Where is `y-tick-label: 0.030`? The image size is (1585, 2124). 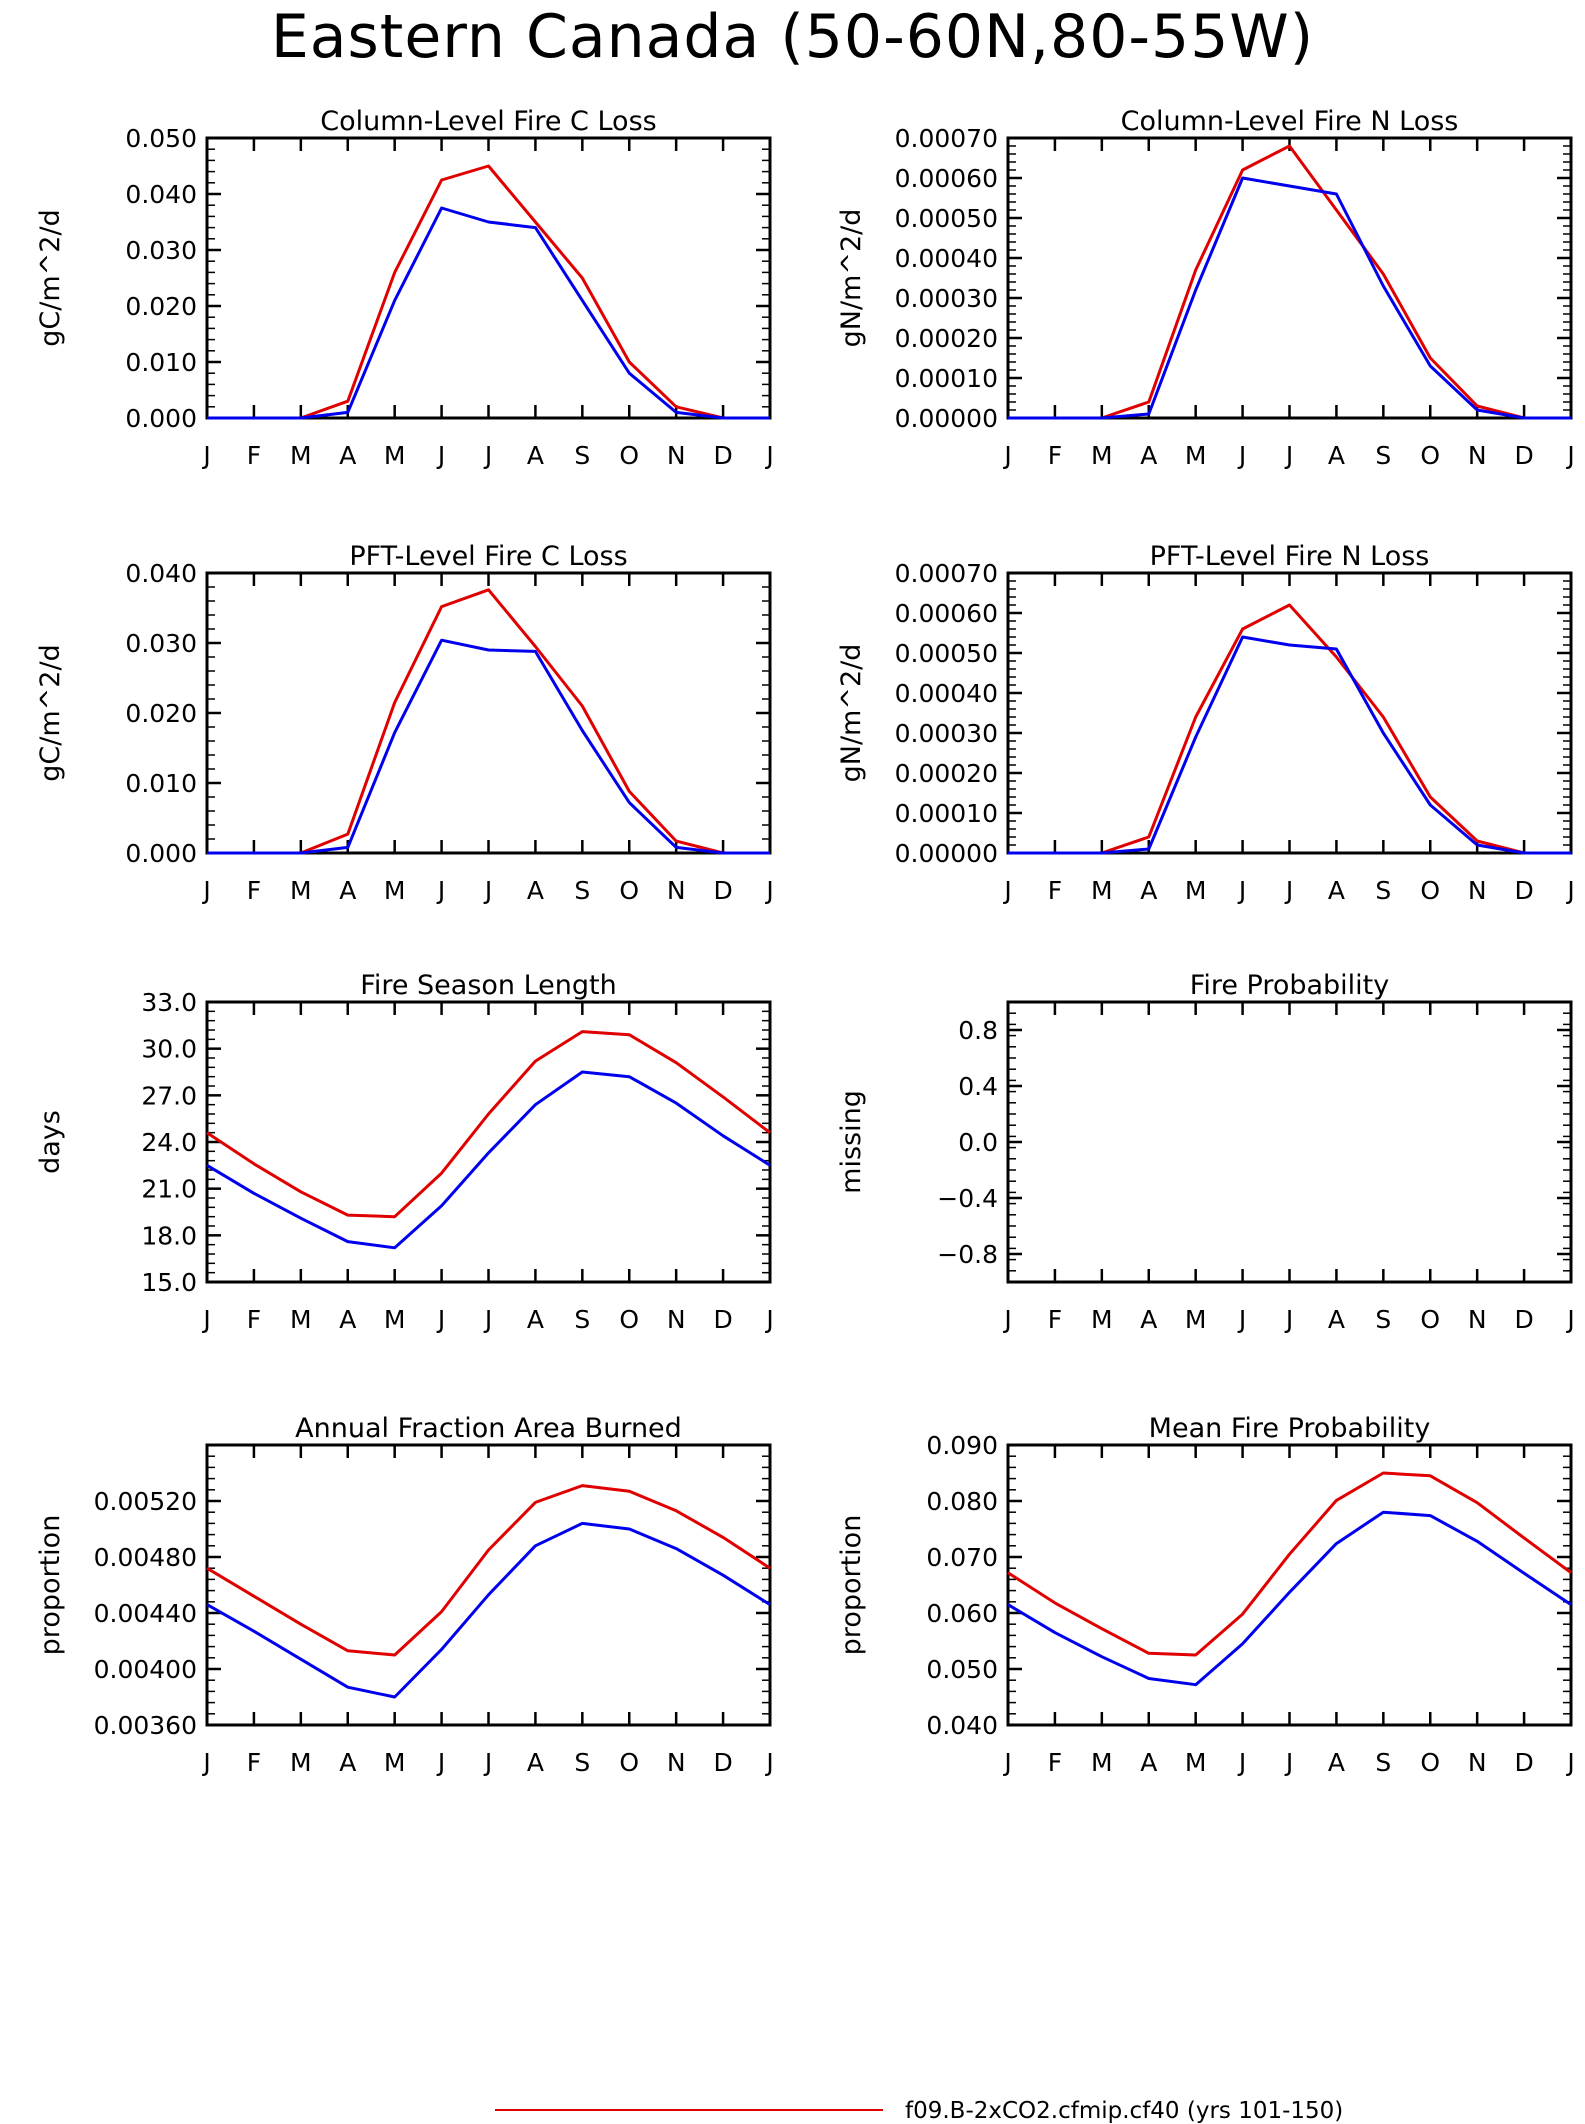 y-tick-label: 0.030 is located at coordinates (161, 250).